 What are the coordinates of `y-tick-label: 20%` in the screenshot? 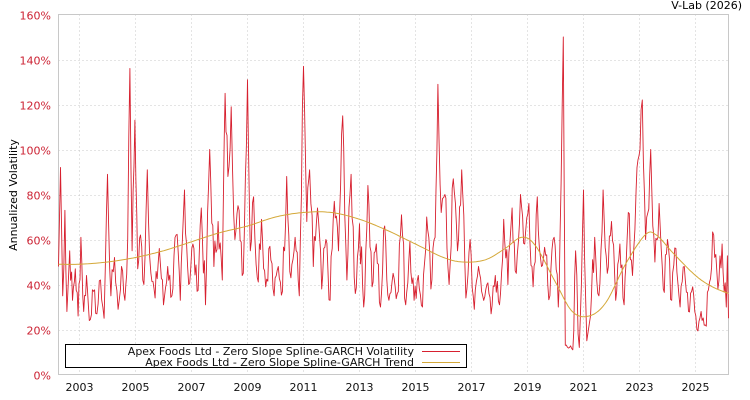 It's located at (39, 331).